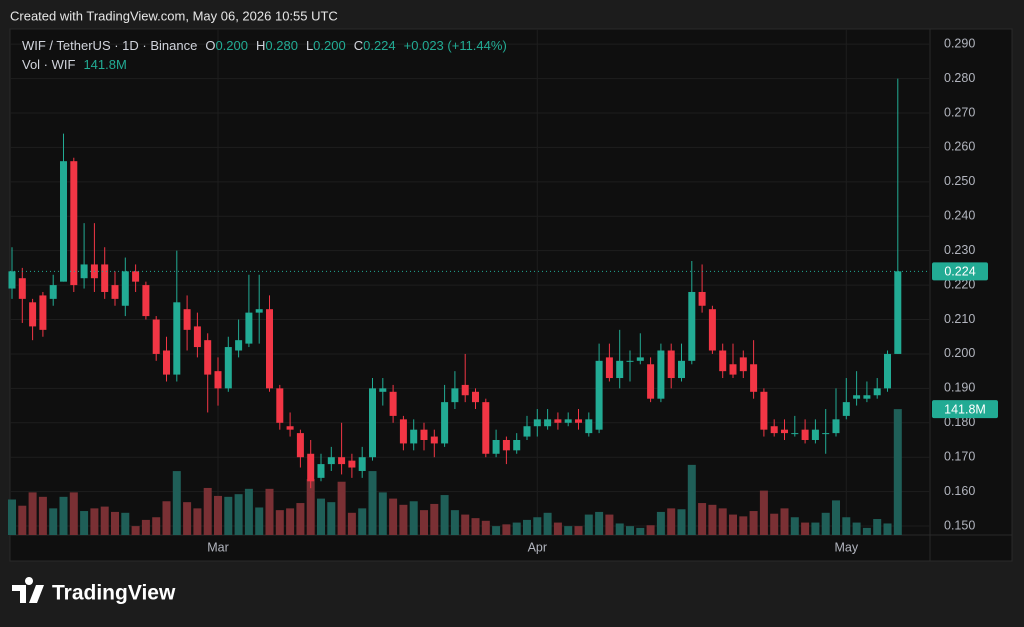 The height and width of the screenshot is (627, 1024). Describe the element at coordinates (959, 353) in the screenshot. I see `y-tick-label: 0.200` at that location.